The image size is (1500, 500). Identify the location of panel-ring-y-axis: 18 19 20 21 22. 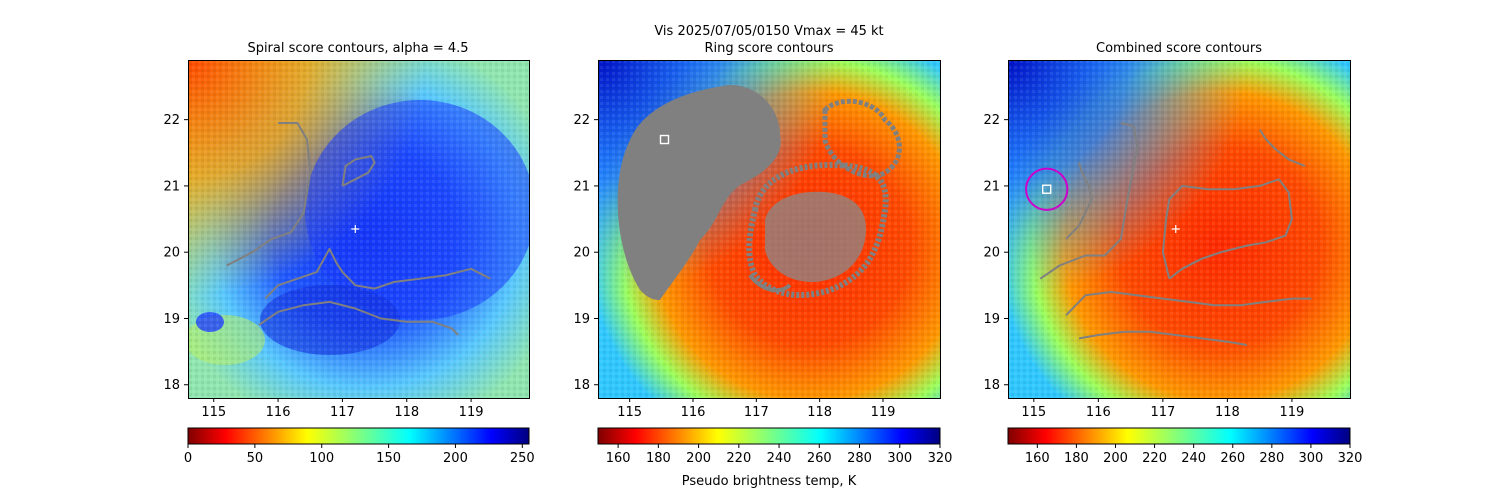
(585, 253).